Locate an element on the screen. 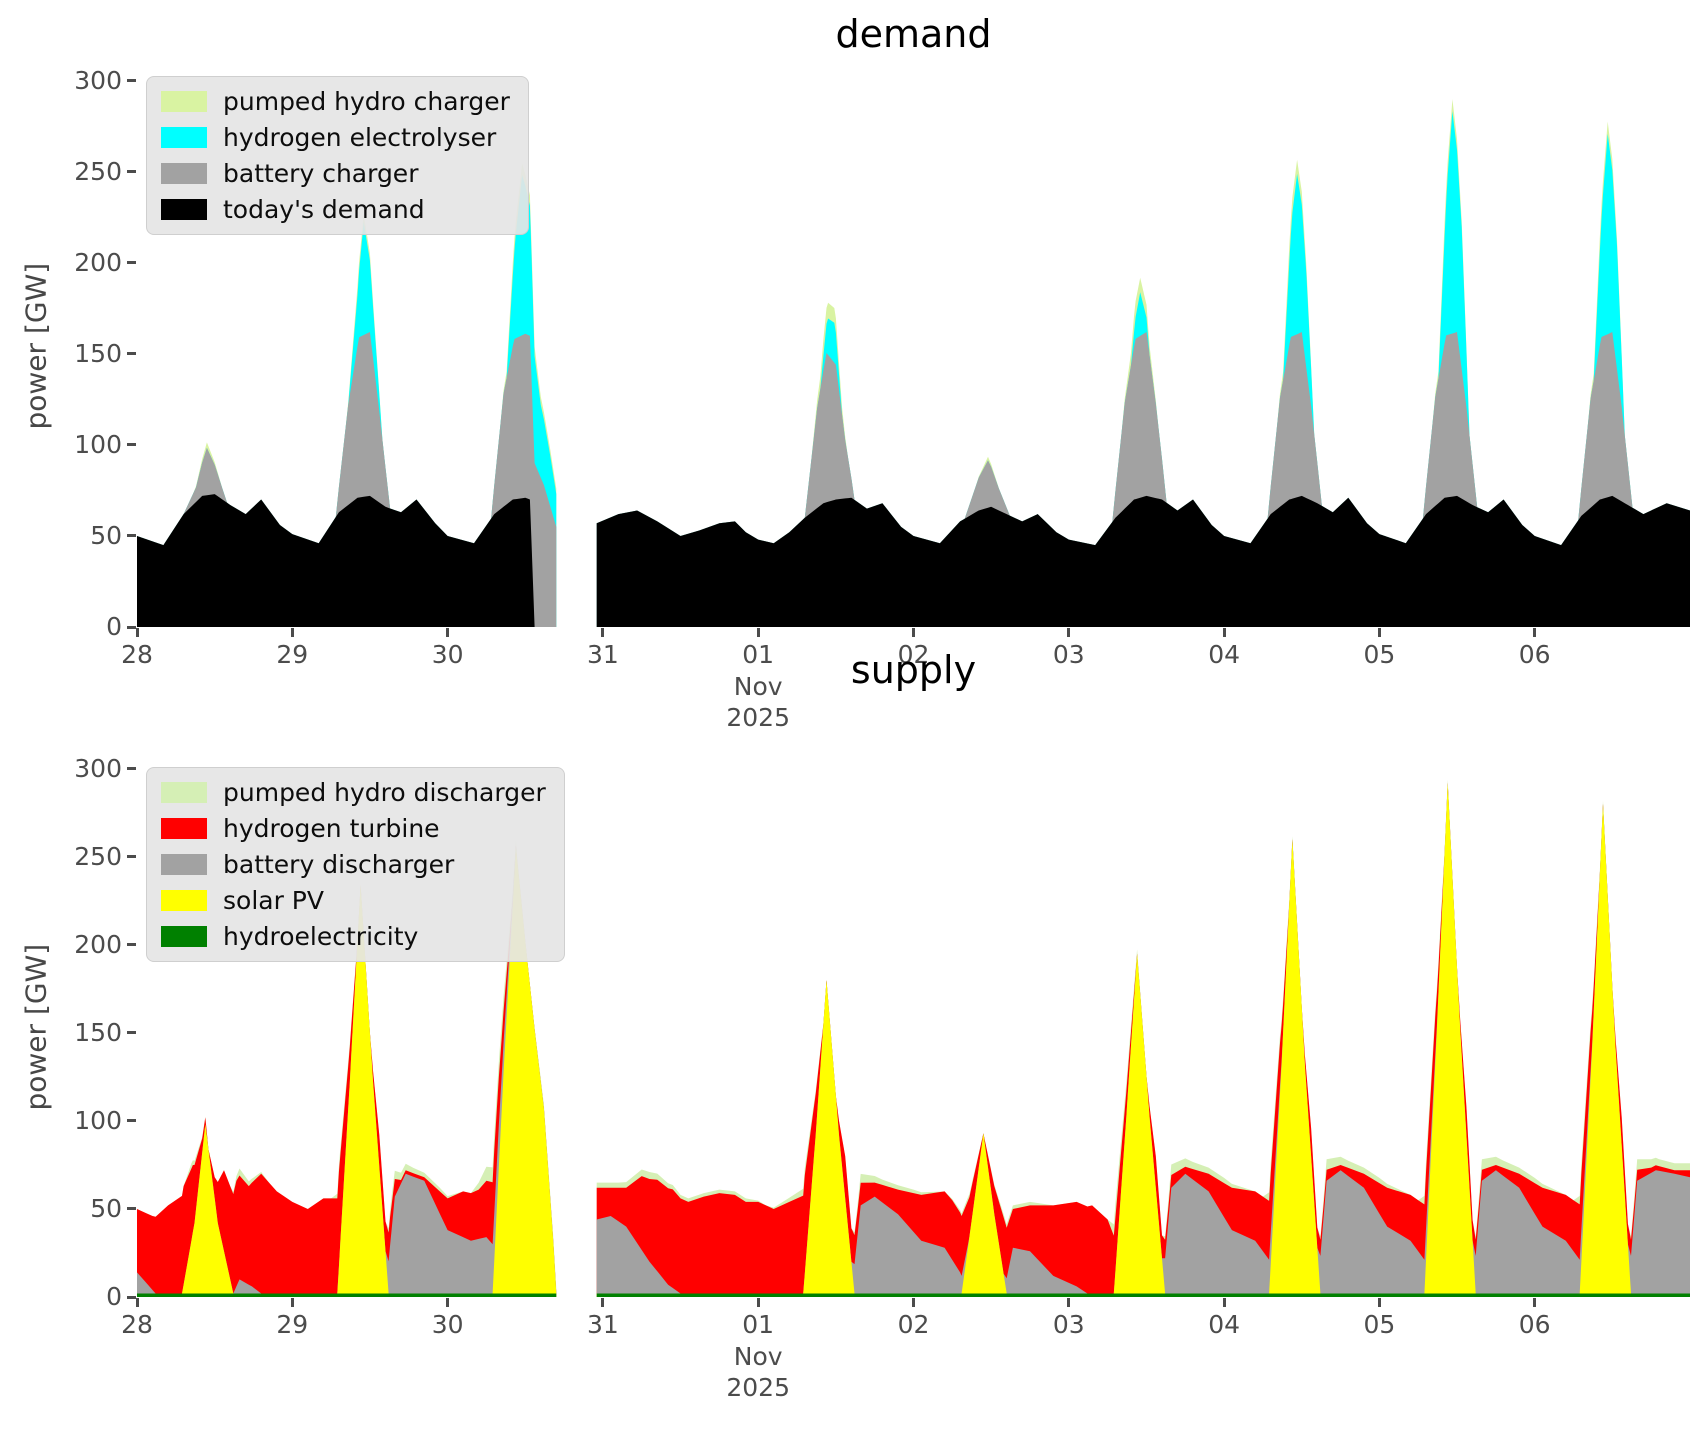 This screenshot has height=1431, width=1706. legend-label: solar PV is located at coordinates (273, 900).